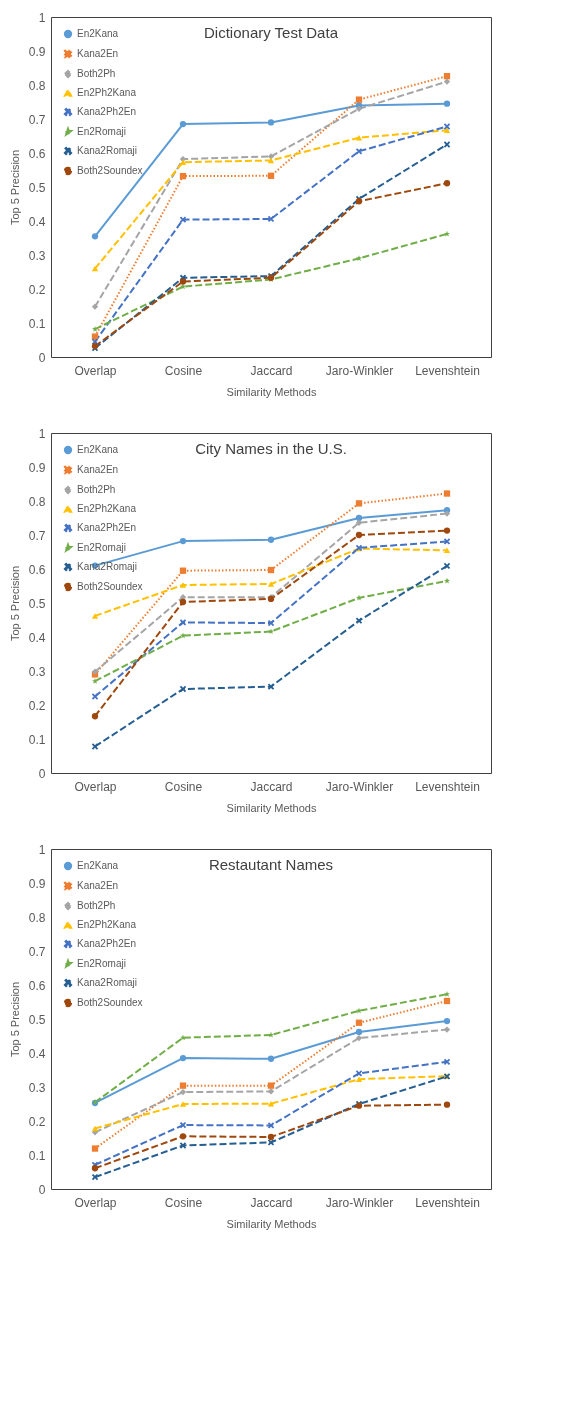 Image resolution: width=570 pixels, height=1401 pixels. What do you see at coordinates (271, 864) in the screenshot?
I see `chart-title: Restautant Names` at bounding box center [271, 864].